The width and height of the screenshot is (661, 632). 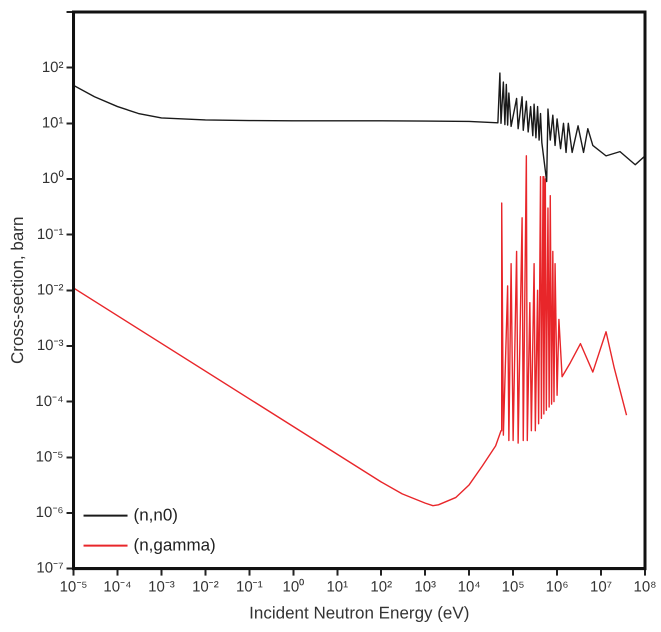 What do you see at coordinates (17, 290) in the screenshot?
I see `y-axis-title: Cross-section, barn` at bounding box center [17, 290].